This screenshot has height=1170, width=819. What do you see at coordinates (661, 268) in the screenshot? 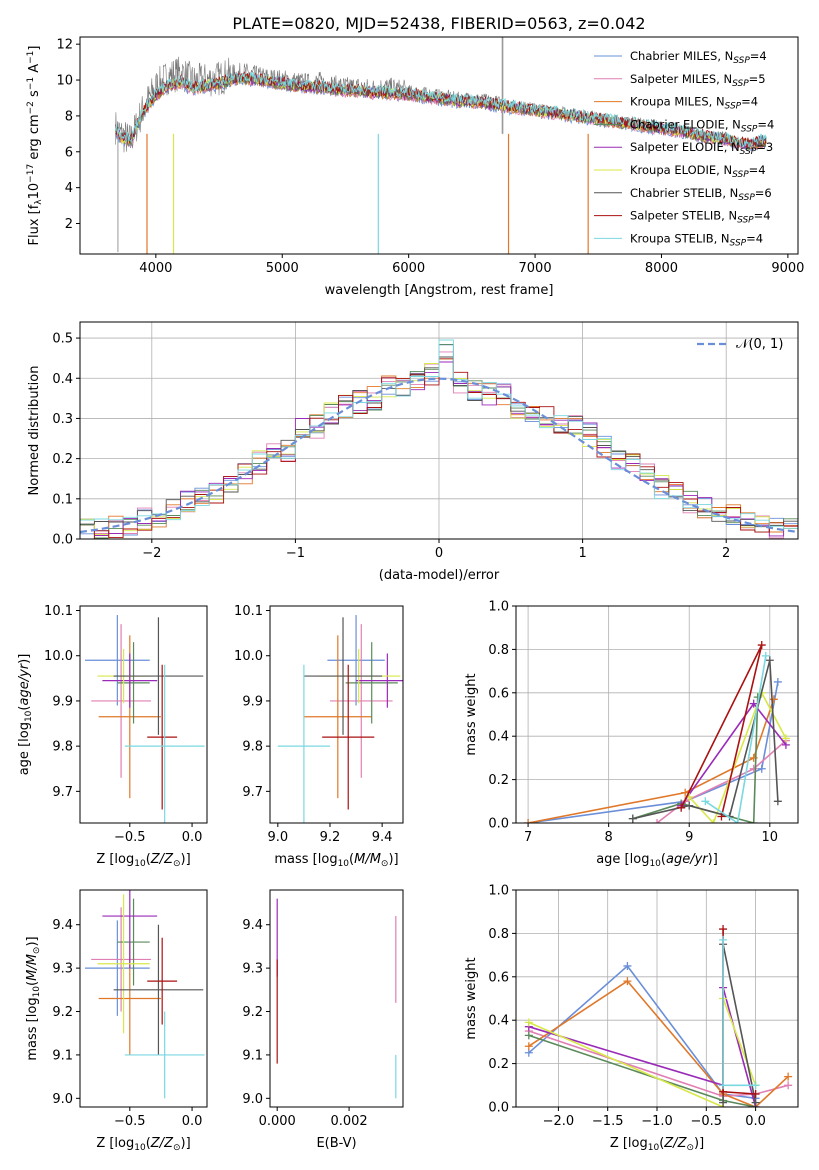
I see `x-tick-label: 8000` at bounding box center [661, 268].